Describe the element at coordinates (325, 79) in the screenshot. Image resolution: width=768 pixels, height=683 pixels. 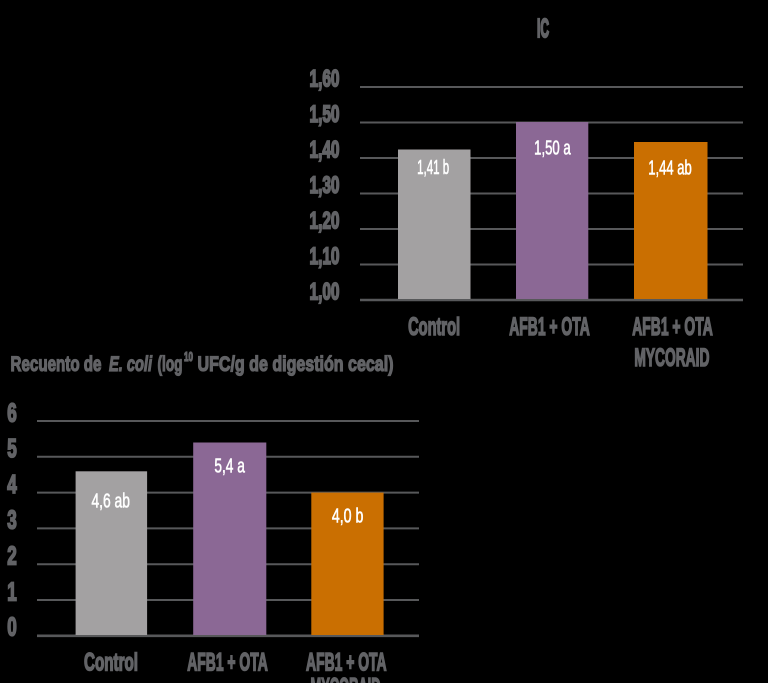
I see `svg-text: 1,60` at that location.